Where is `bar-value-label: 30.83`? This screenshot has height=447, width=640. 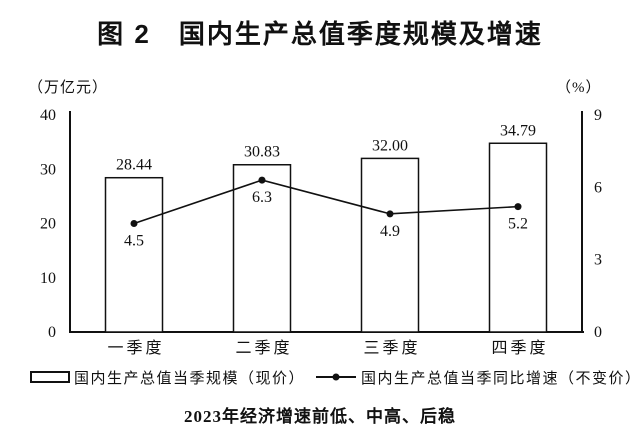
bar-value-label: 30.83 is located at coordinates (262, 152).